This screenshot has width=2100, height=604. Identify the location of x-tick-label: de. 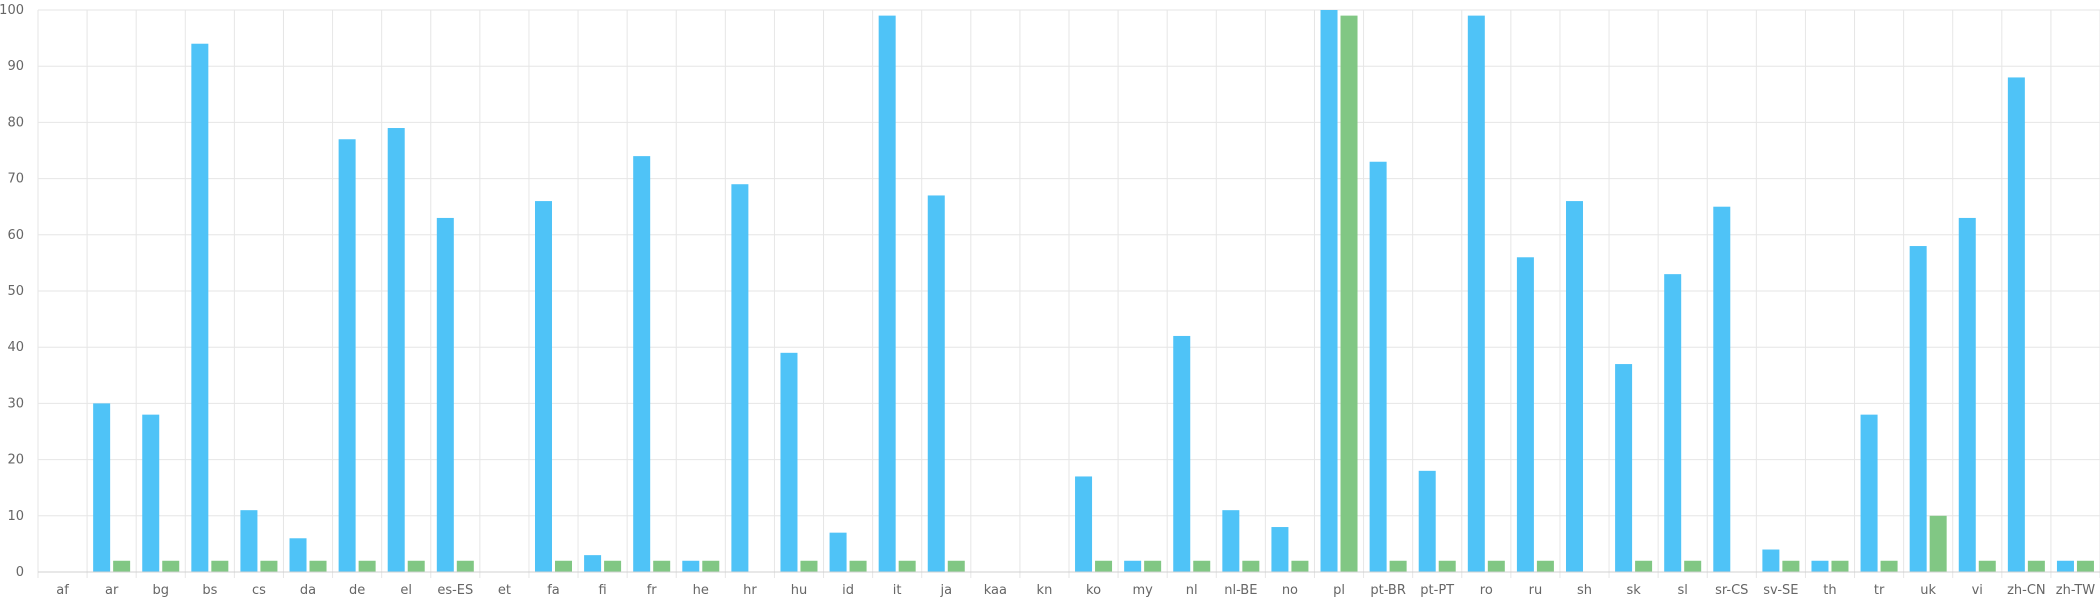
(357, 590).